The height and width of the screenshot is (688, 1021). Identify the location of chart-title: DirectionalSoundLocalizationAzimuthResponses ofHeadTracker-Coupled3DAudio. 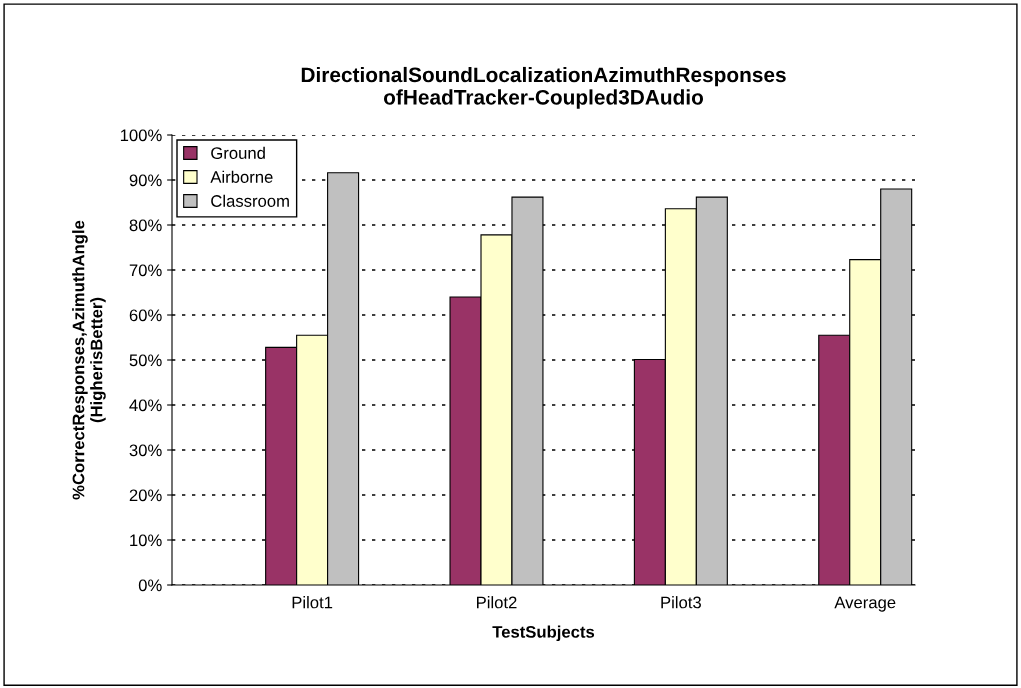
(543, 87).